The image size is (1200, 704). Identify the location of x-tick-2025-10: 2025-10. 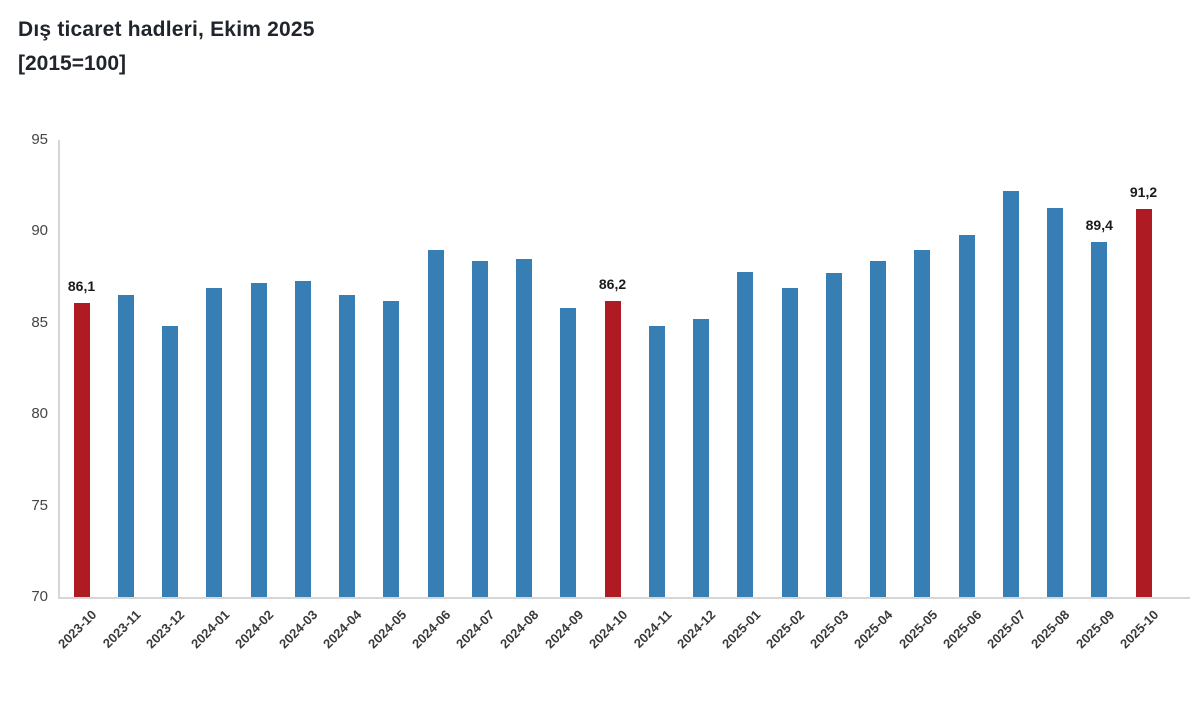
(1139, 629).